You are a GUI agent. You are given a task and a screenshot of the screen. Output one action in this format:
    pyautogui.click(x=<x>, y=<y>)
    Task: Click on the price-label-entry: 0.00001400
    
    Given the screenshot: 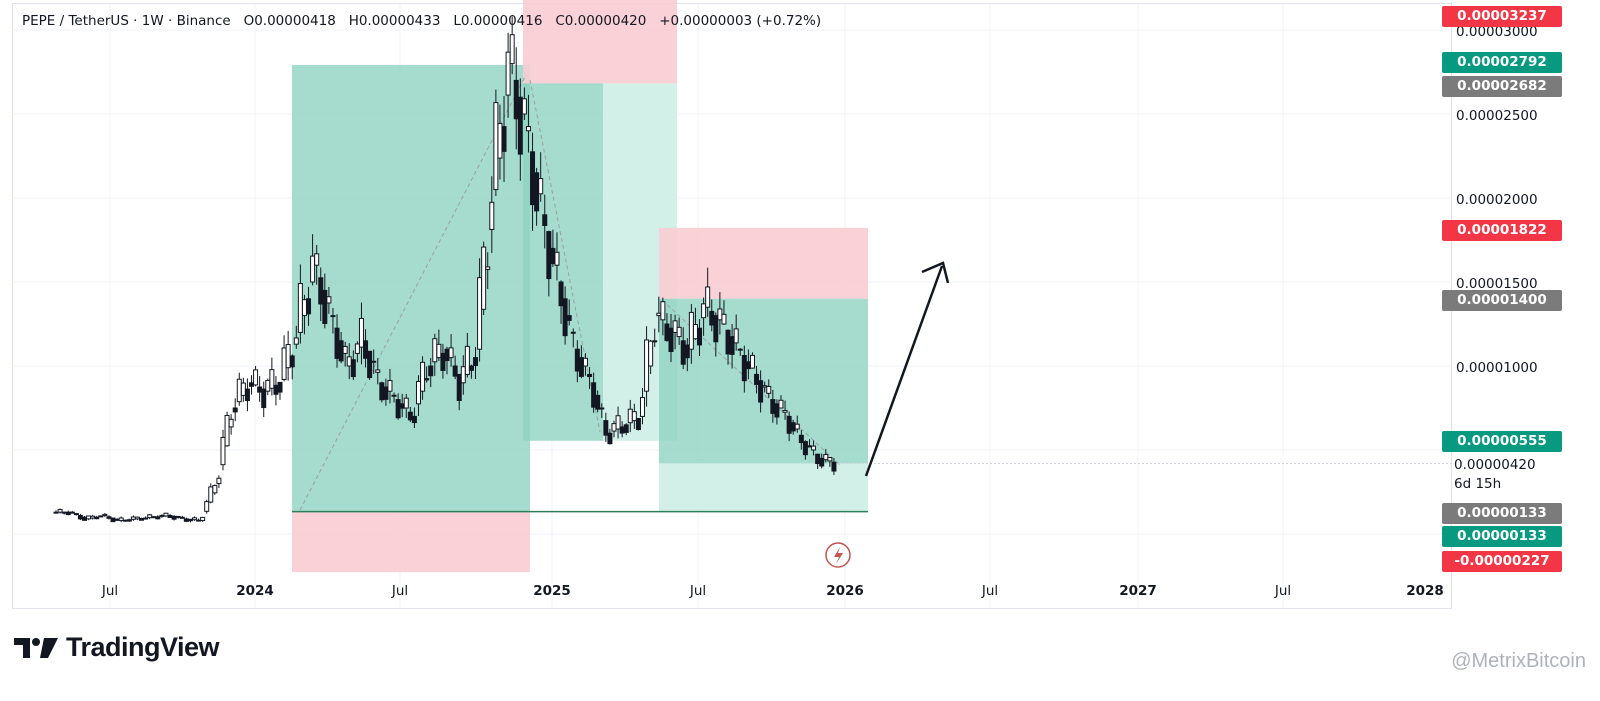 What is the action you would take?
    pyautogui.click(x=1502, y=300)
    